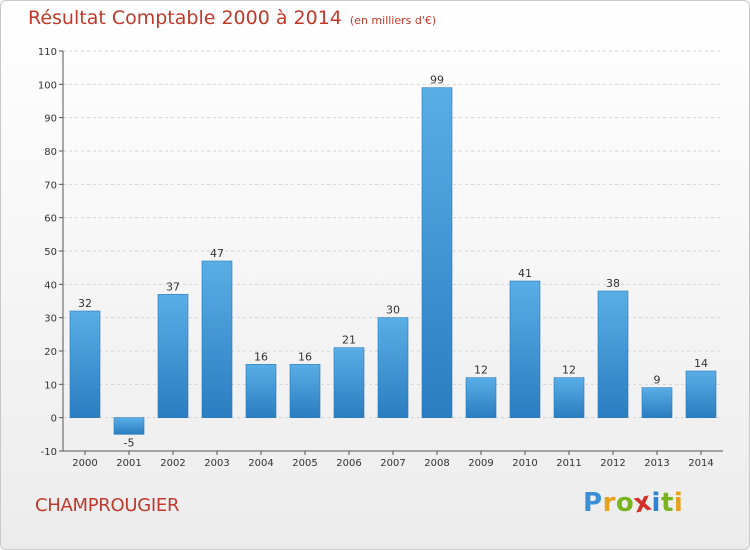 The width and height of the screenshot is (750, 550). I want to click on y-tick-label: 0, so click(54, 419).